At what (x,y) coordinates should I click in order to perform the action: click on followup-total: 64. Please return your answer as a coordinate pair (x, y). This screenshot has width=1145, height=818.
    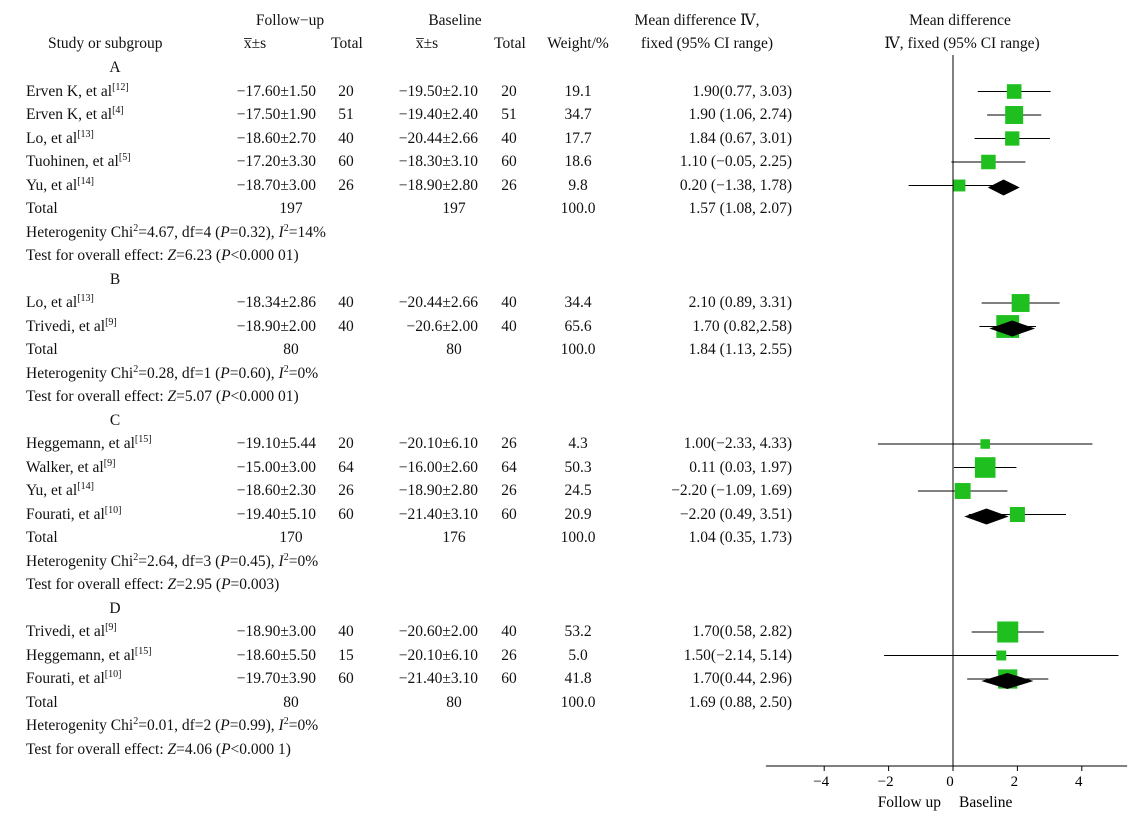
    Looking at the image, I should click on (346, 467).